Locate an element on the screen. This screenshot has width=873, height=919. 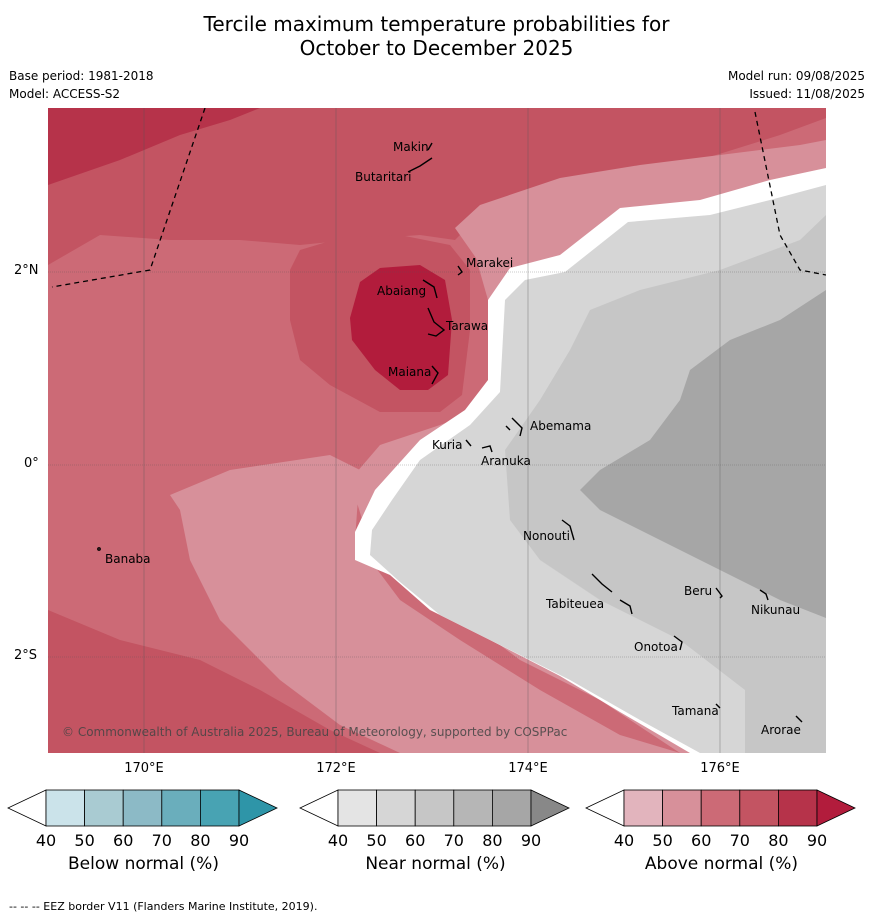
near-70-area is located at coordinates (703, 454).